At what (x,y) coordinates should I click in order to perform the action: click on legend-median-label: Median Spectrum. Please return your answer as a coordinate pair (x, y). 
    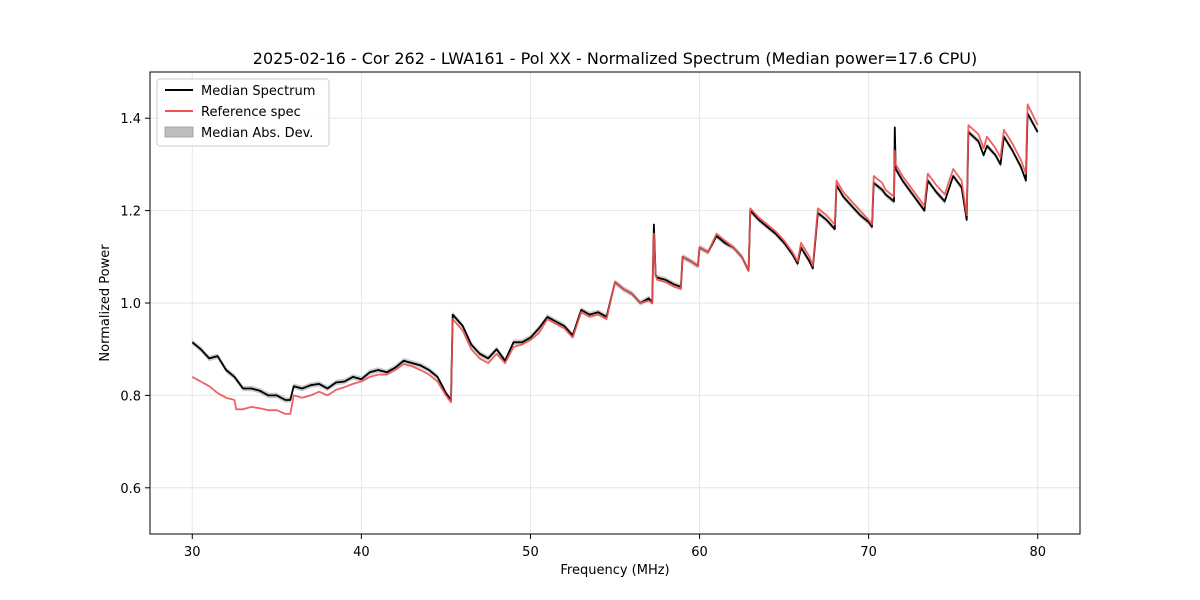
    Looking at the image, I should click on (258, 91).